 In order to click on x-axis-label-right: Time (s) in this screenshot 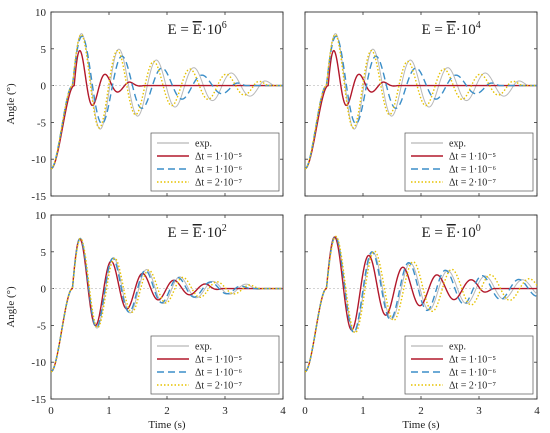, I will do `click(421, 425)`.